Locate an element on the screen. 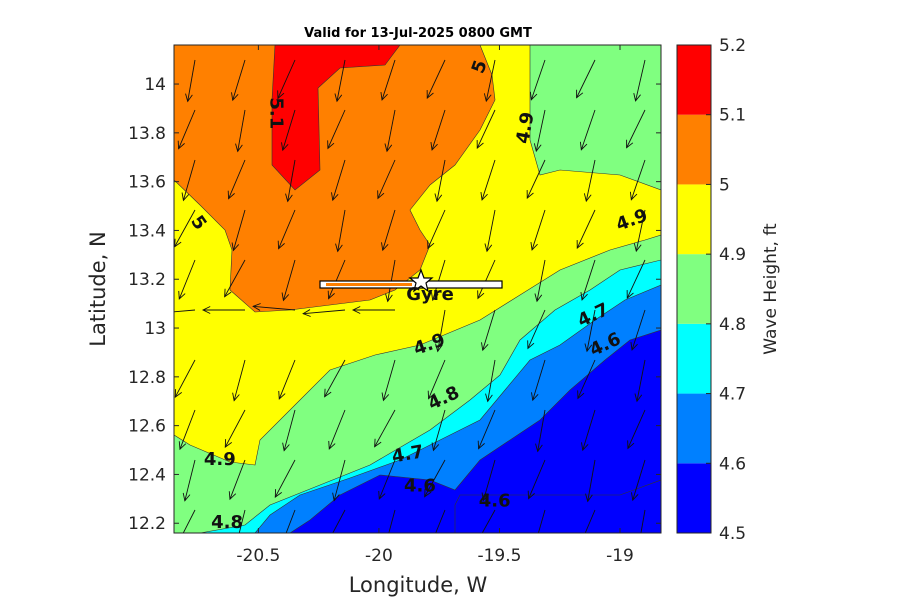 The height and width of the screenshot is (600, 900). colorbar-tick-label: 5.2 is located at coordinates (732, 46).